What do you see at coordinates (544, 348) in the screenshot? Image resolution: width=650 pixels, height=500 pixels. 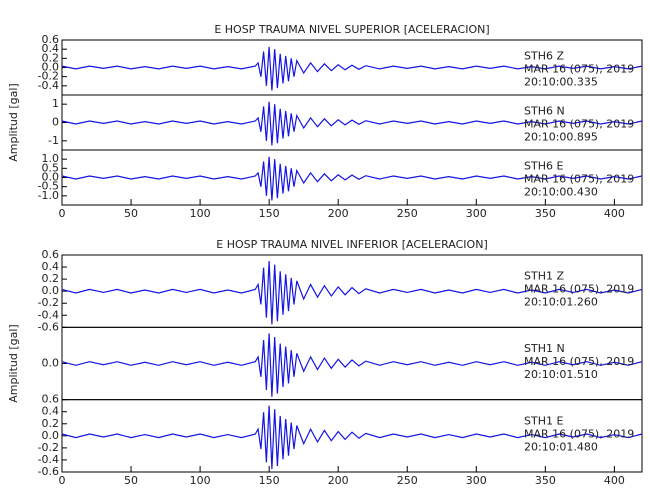 I see `trace-station: STH1 N` at bounding box center [544, 348].